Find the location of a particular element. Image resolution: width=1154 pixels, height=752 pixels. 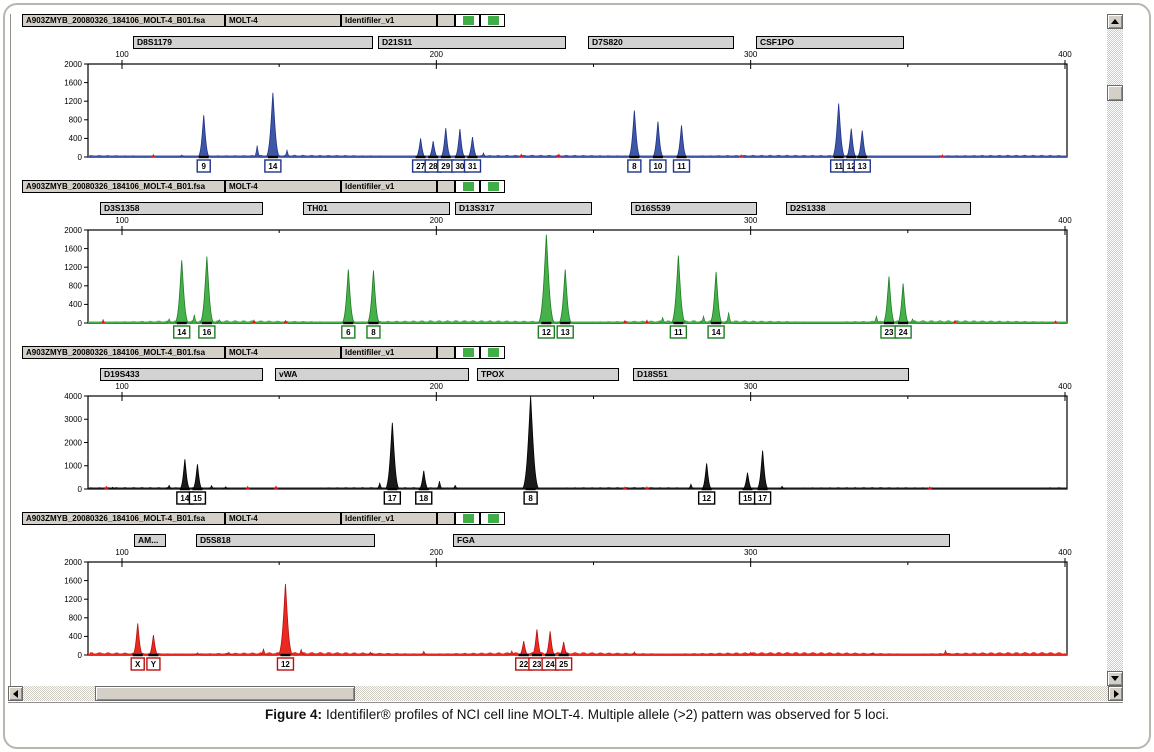

scroll-left-button is located at coordinates (15, 693).